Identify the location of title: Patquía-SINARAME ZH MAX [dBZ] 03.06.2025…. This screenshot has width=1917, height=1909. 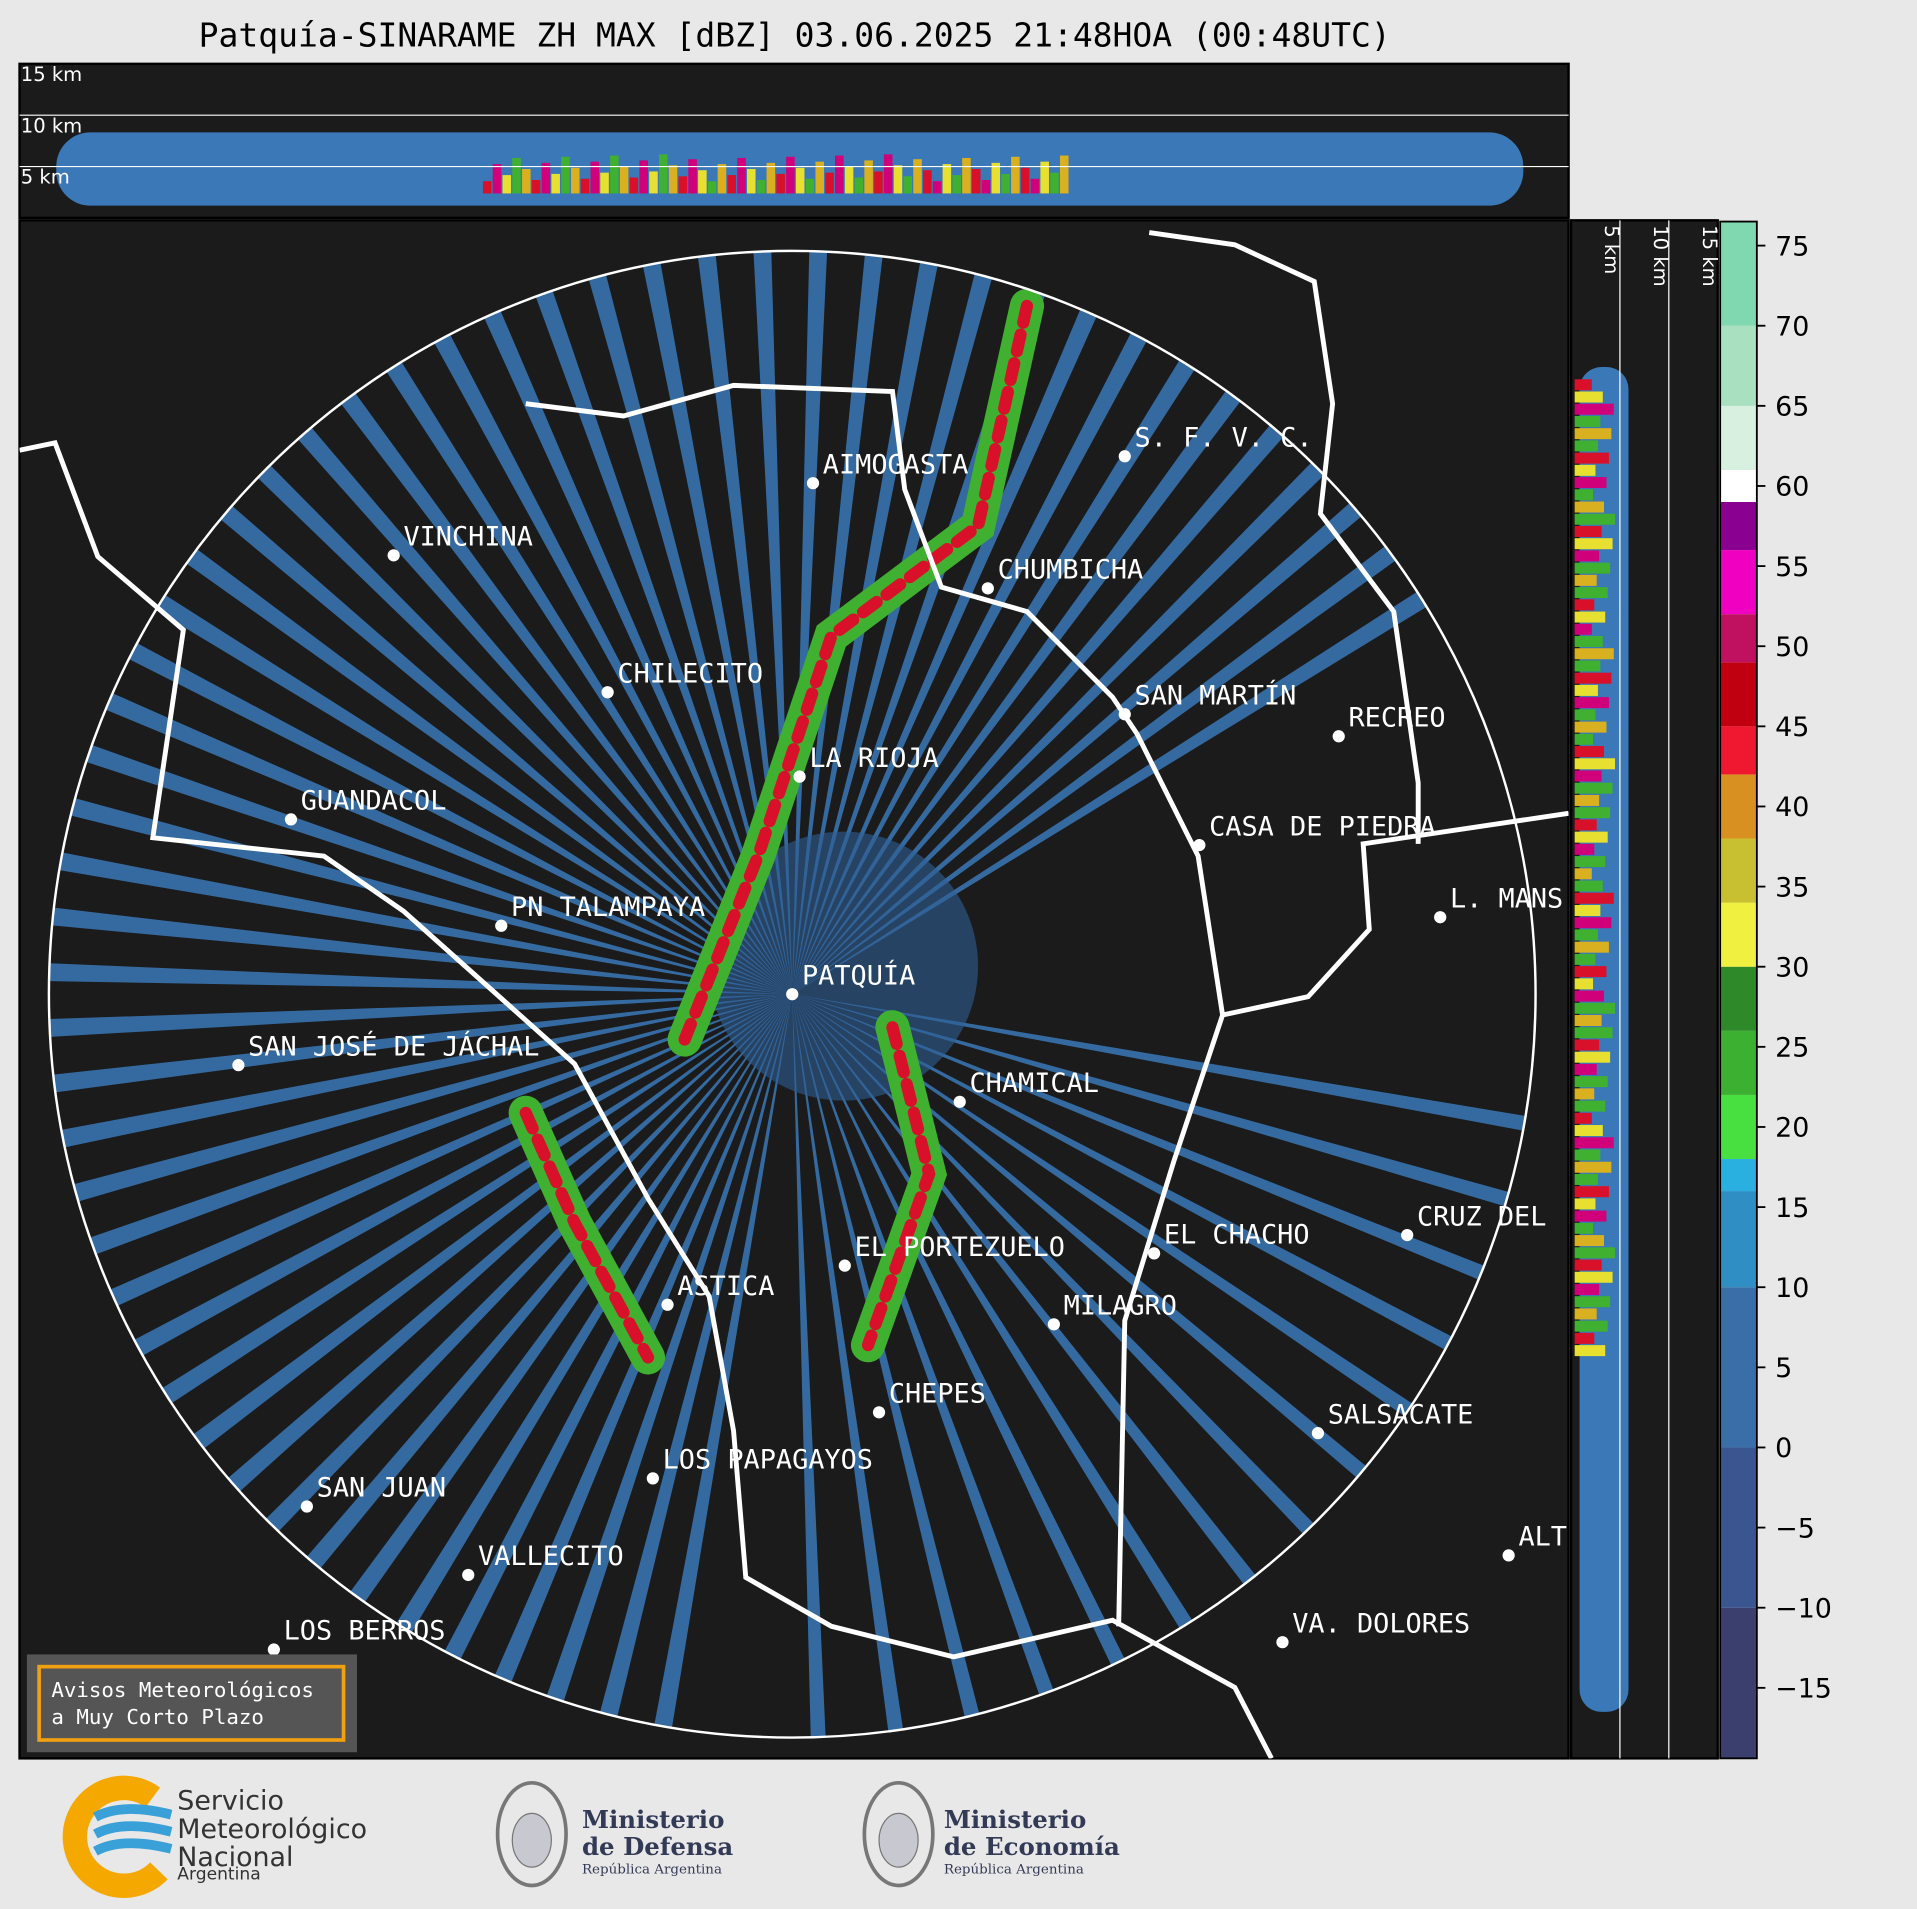
(795, 35).